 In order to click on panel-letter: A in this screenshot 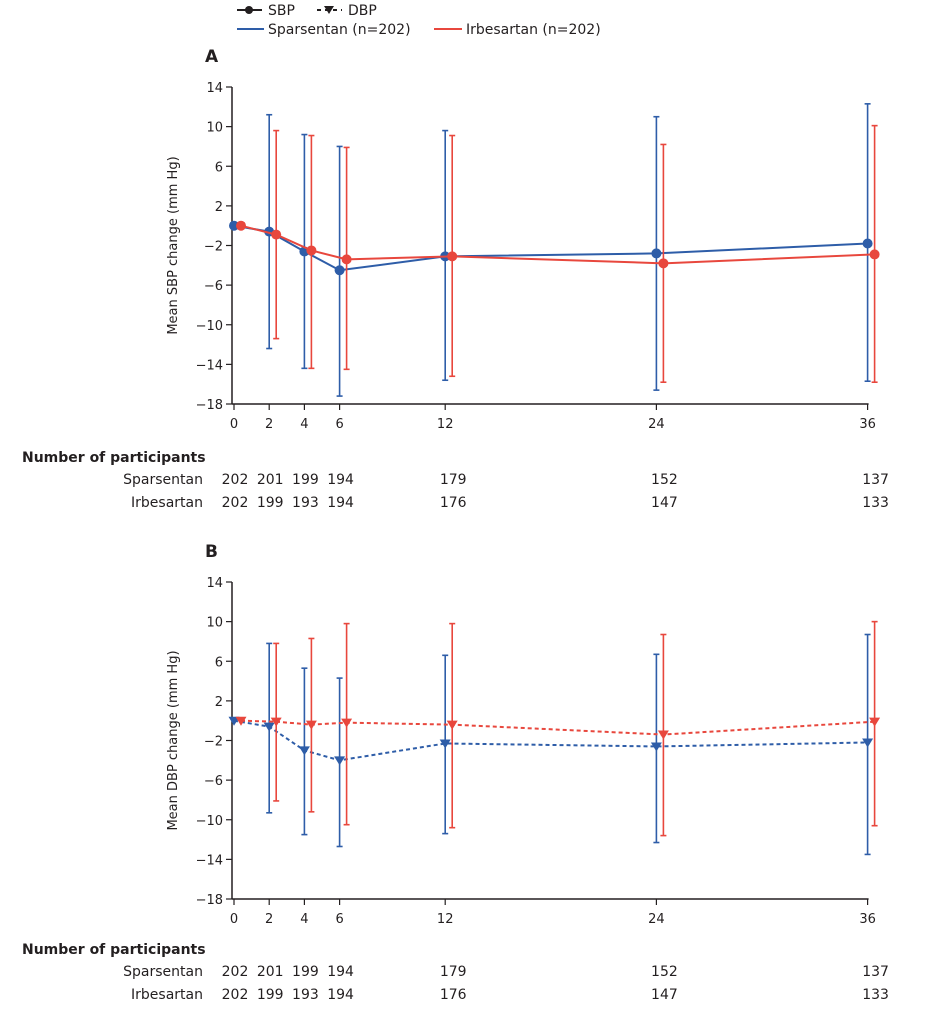, I will do `click(212, 57)`.